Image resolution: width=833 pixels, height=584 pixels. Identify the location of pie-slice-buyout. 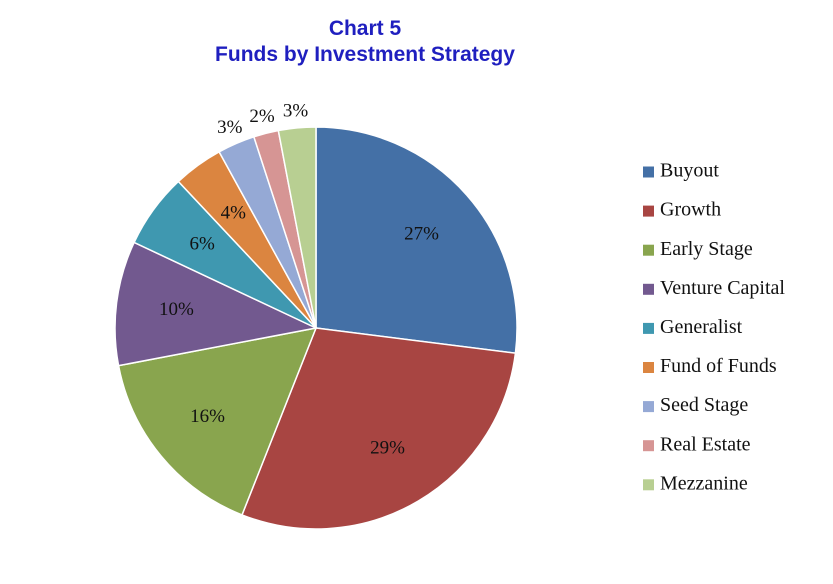
(416, 240).